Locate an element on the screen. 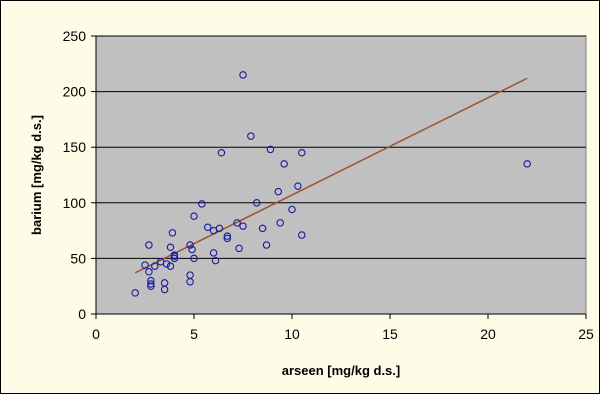 This screenshot has height=394, width=600. x-tick-label: 20 is located at coordinates (488, 334).